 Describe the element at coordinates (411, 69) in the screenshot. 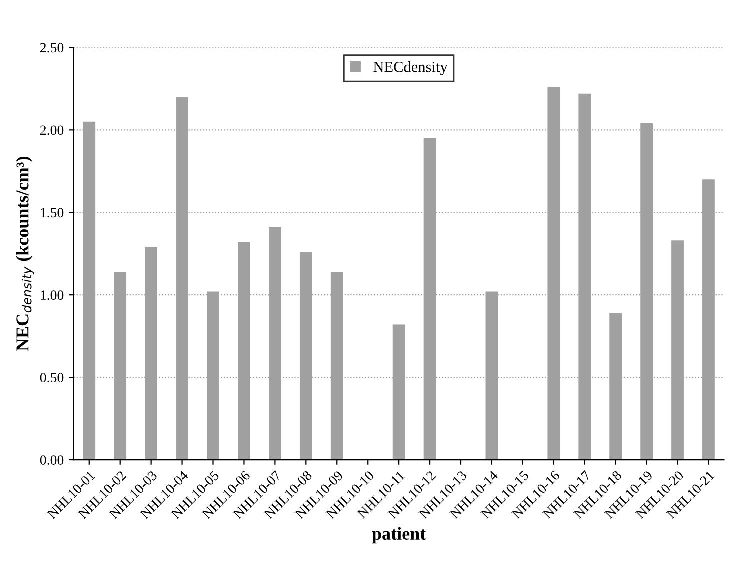

I see `legend-label: NECdensity` at that location.